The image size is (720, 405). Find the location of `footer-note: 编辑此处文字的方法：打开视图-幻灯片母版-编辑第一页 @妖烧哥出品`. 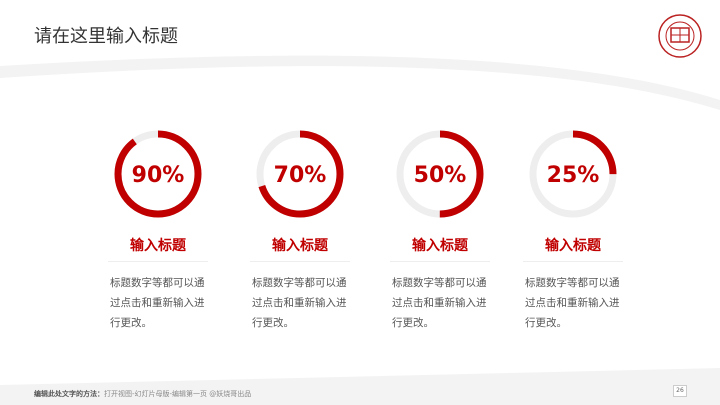

footer-note: 编辑此处文字的方法：打开视图-幻灯片母版-编辑第一页 @妖烧哥出品 is located at coordinates (142, 394).